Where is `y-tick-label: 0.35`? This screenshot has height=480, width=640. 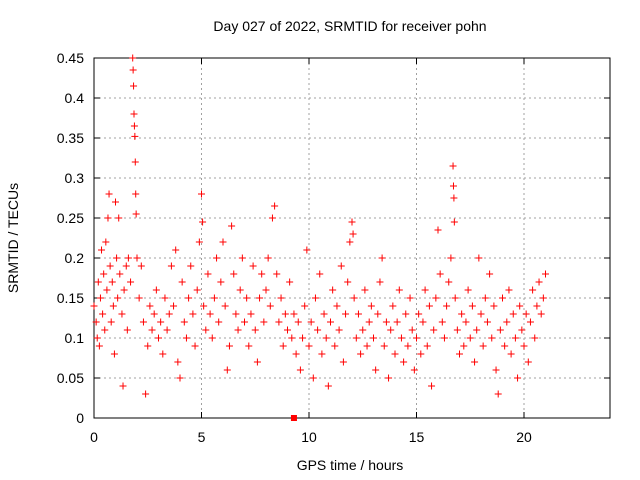
y-tick-label: 0.35 is located at coordinates (70, 138).